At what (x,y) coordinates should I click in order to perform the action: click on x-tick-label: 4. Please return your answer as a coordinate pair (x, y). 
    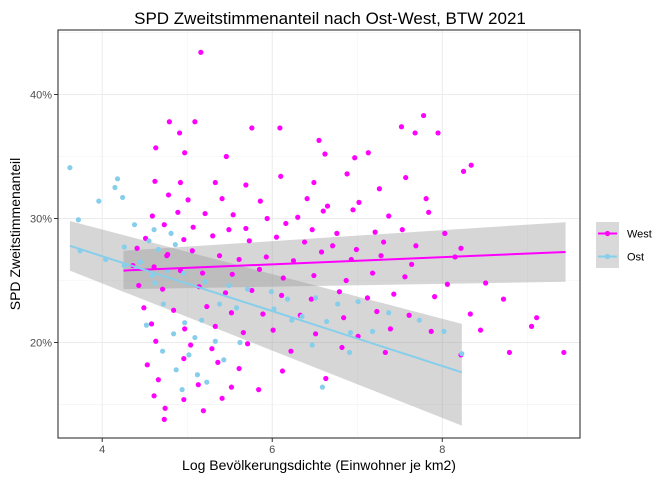
    Looking at the image, I should click on (102, 450).